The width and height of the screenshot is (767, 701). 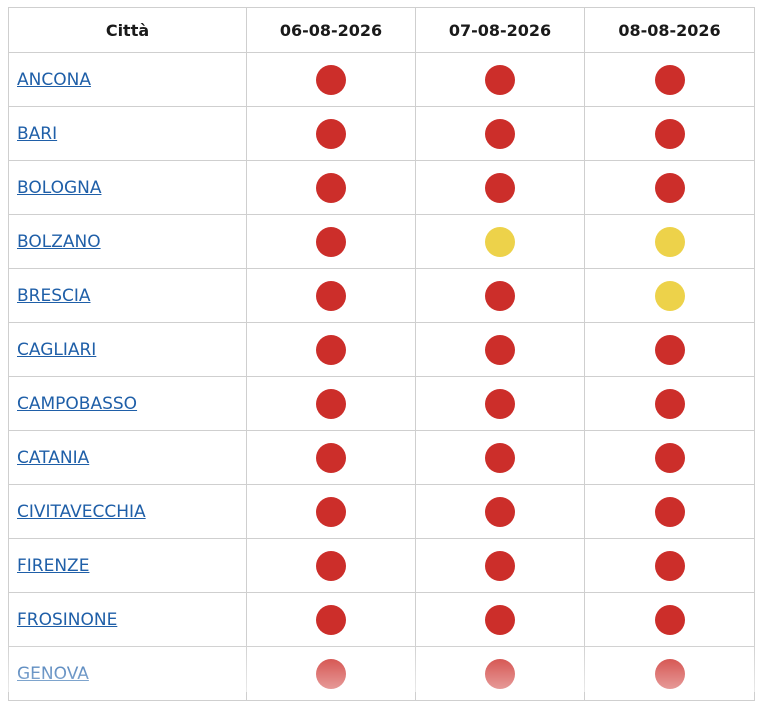 I want to click on table-row: FIRENZE, so click(x=381, y=565).